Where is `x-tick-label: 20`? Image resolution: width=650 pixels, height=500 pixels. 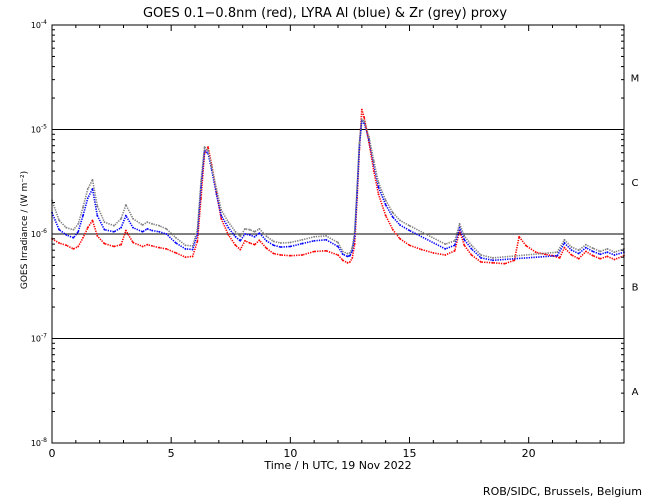 x-tick-label: 20 is located at coordinates (529, 453).